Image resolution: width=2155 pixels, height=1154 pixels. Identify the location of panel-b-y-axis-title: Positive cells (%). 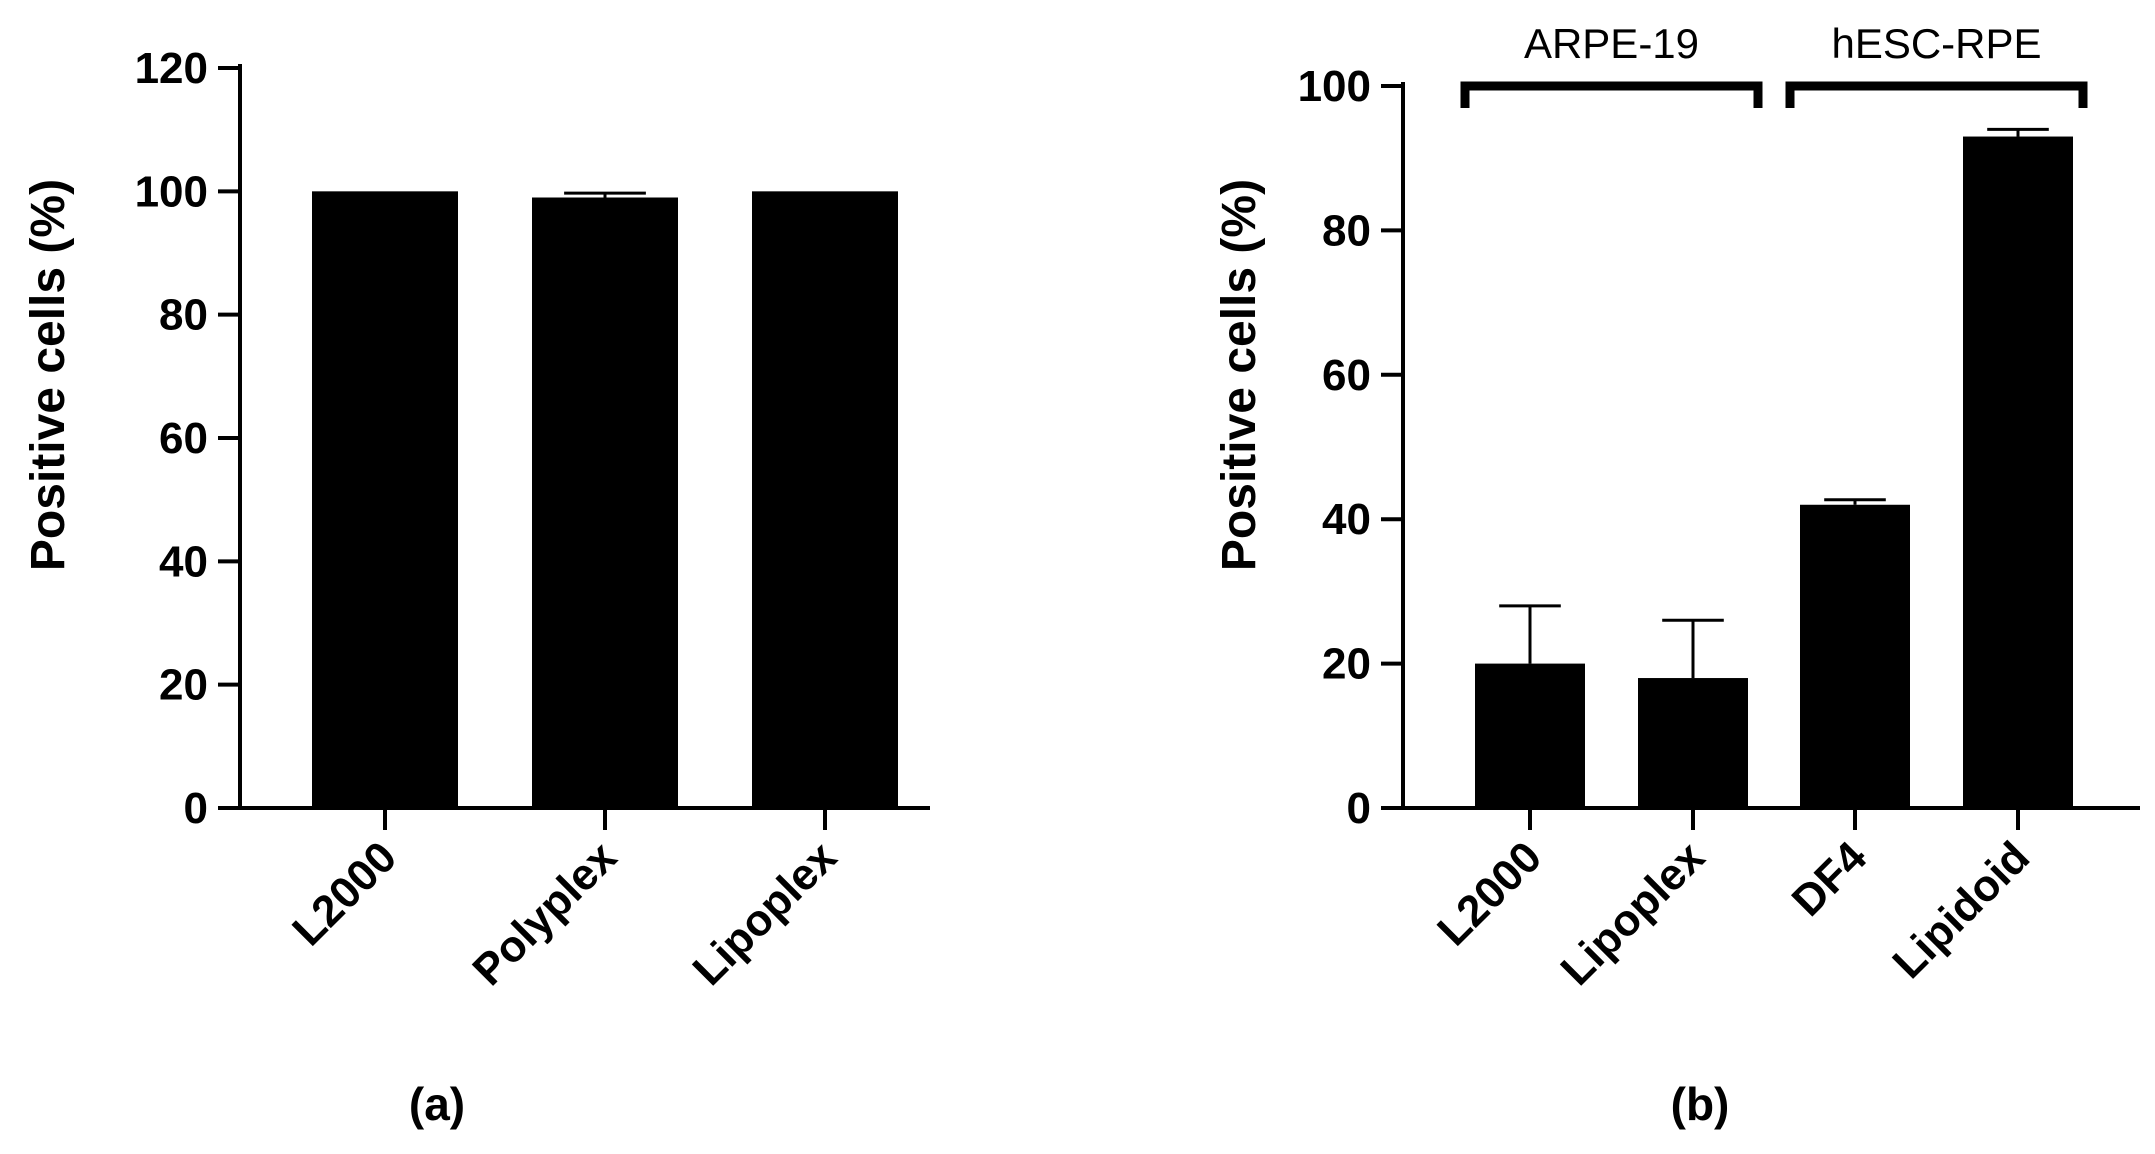
(1239, 375).